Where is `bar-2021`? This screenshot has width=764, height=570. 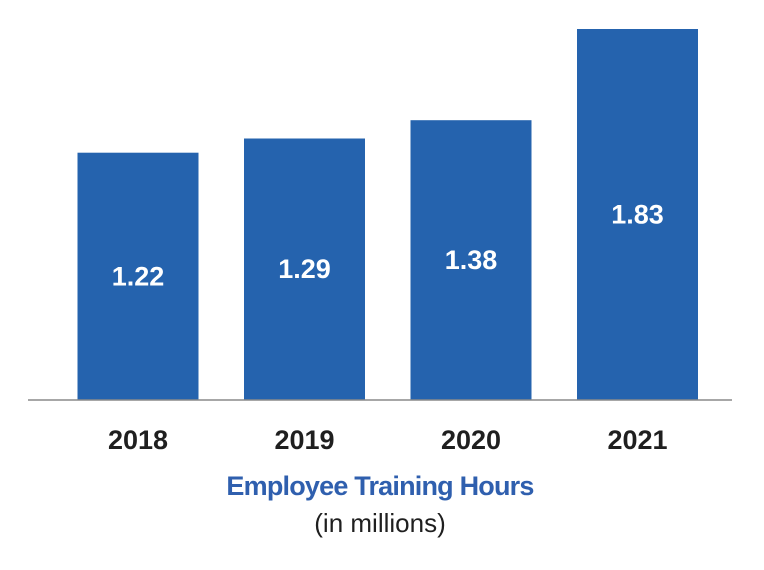
bar-2021 is located at coordinates (637, 214).